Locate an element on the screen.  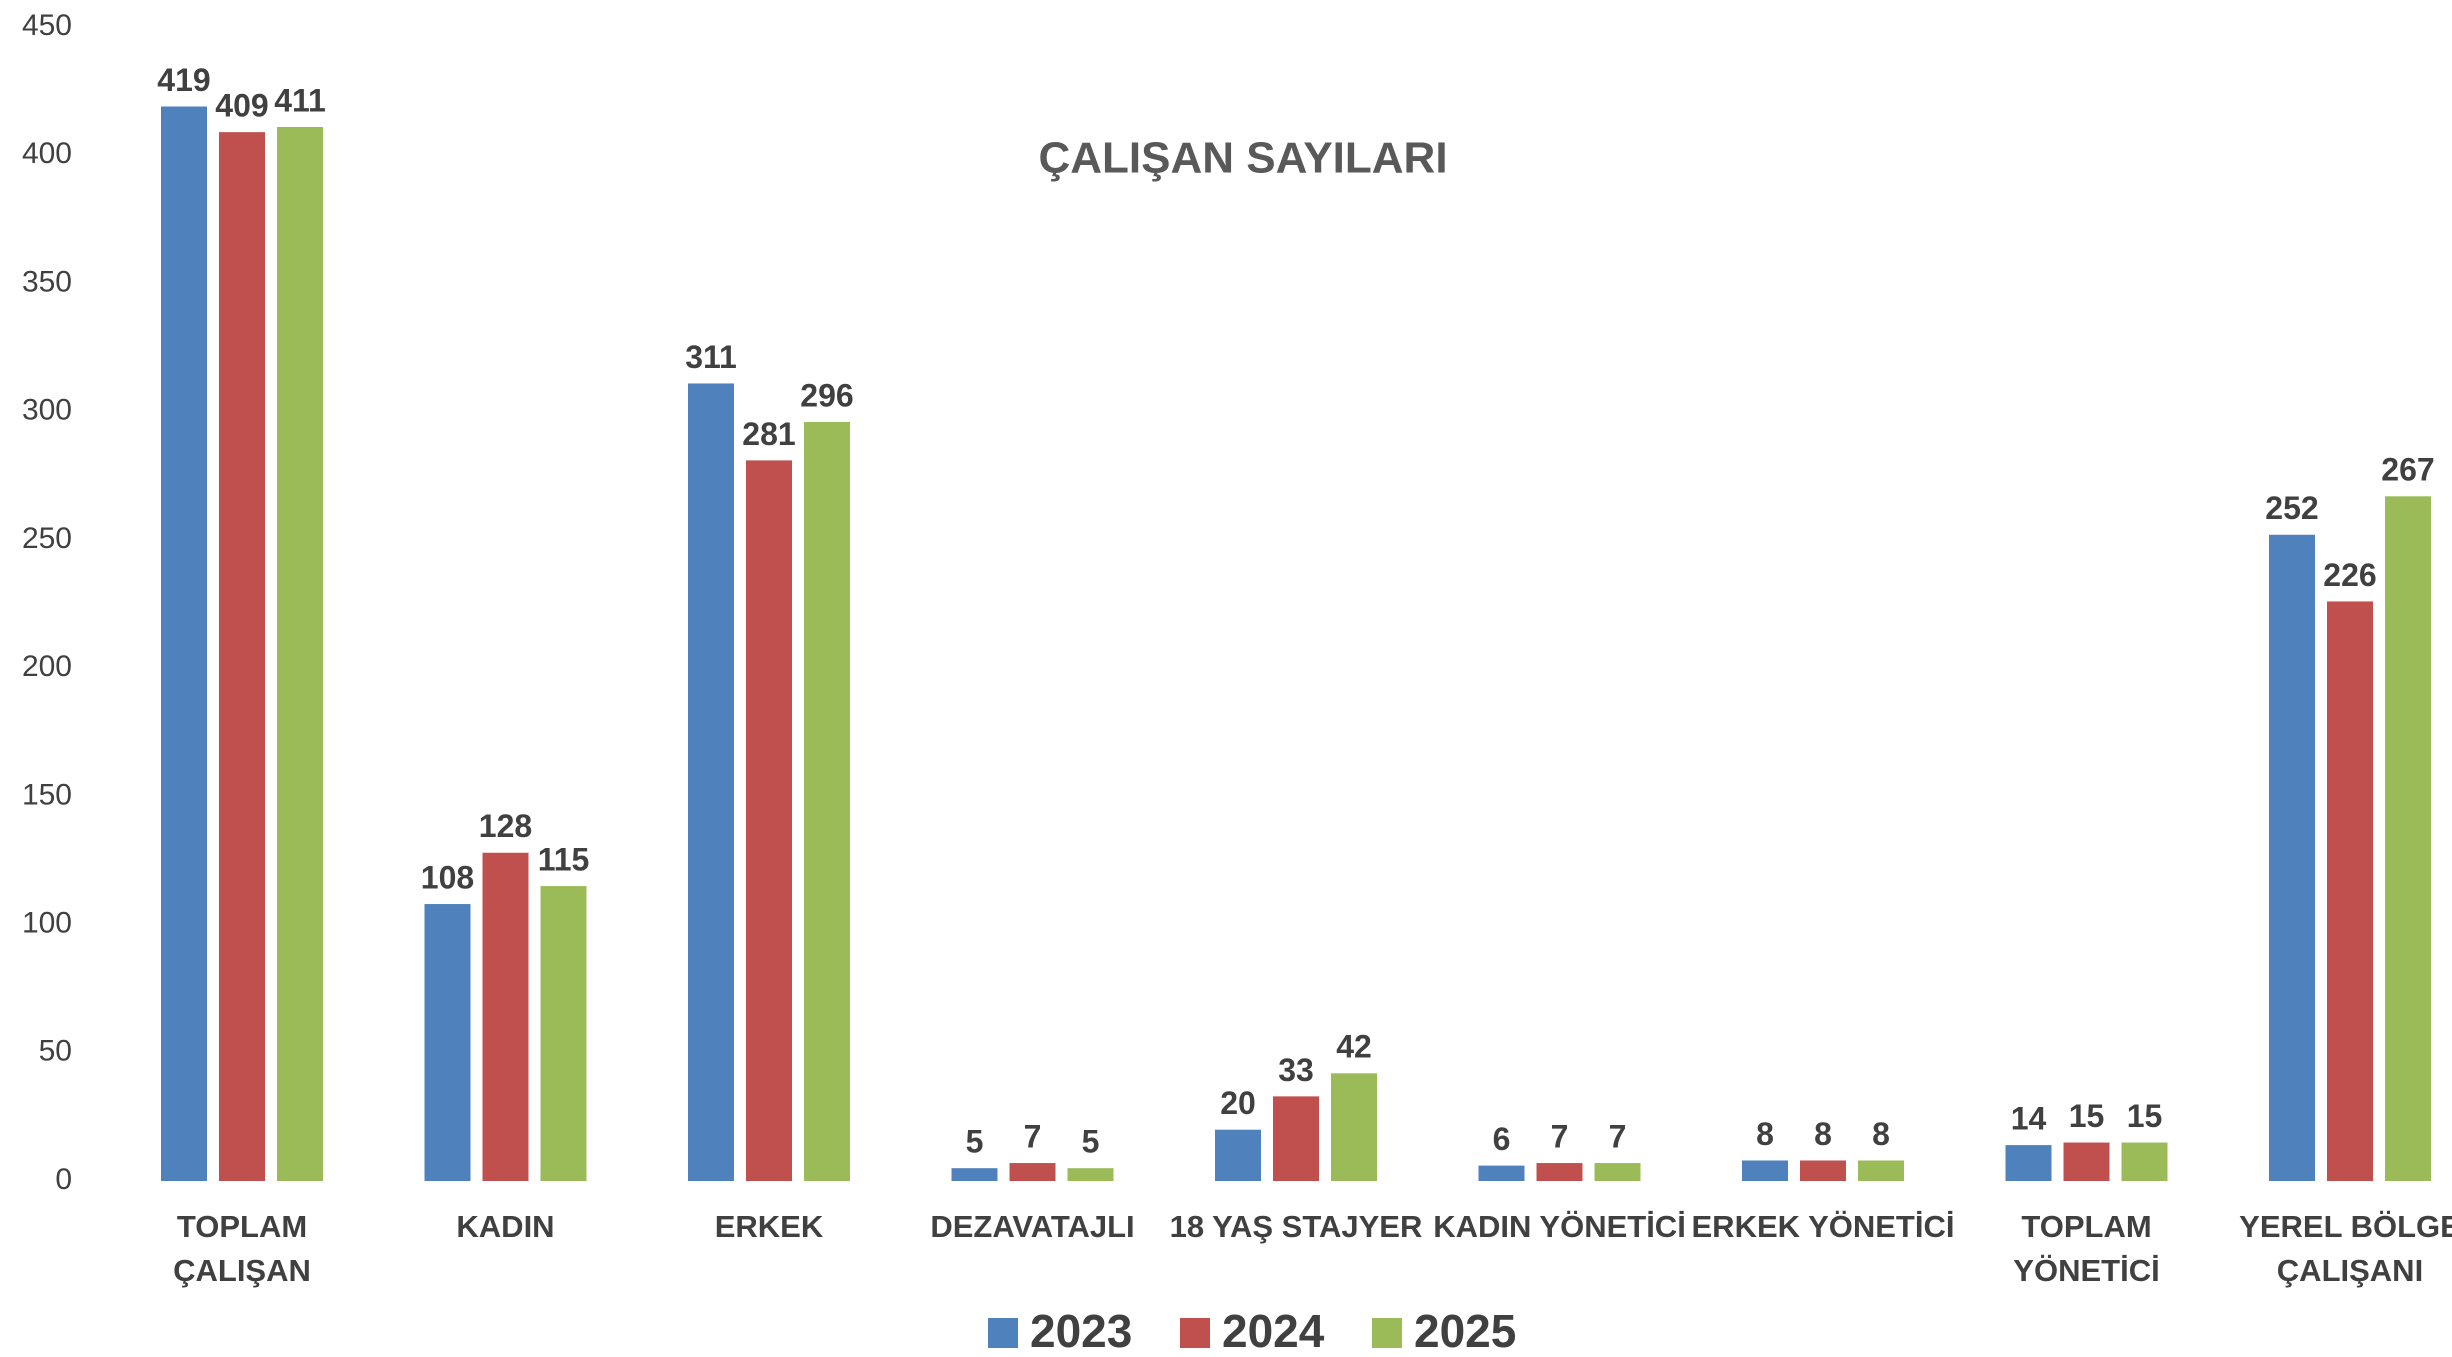
data-label: 296 is located at coordinates (826, 395).